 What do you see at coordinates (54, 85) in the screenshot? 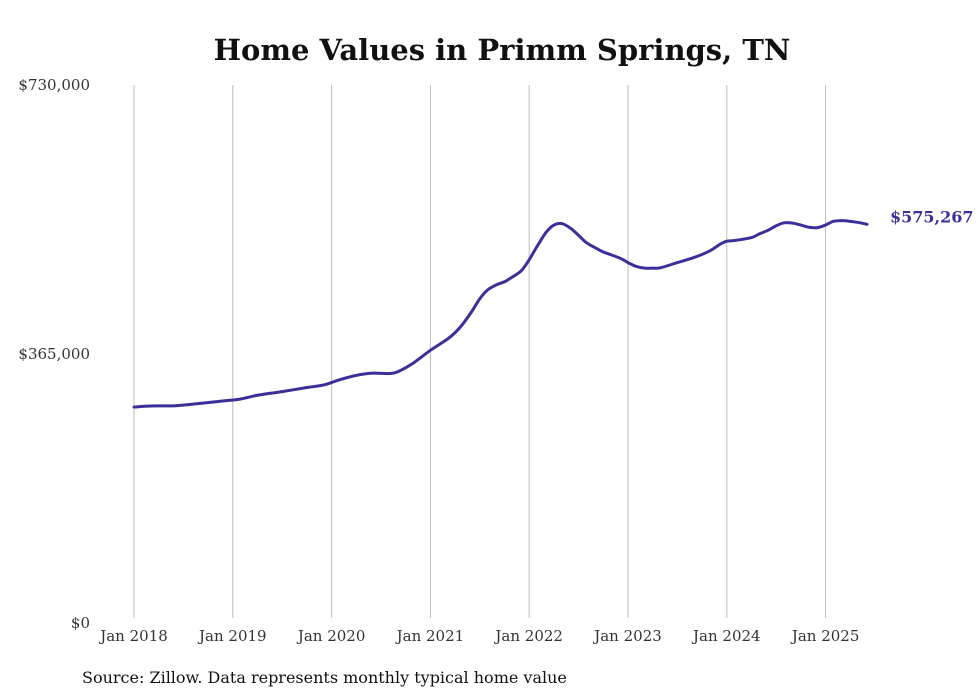
I see `y-tick-label: $730,000` at bounding box center [54, 85].